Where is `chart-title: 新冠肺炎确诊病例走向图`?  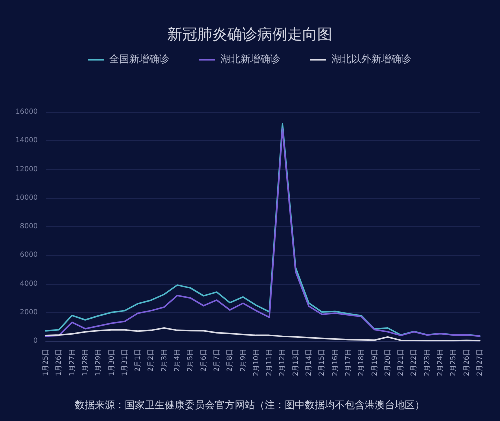 chart-title: 新冠肺炎确诊病例走向图 is located at coordinates (250, 35).